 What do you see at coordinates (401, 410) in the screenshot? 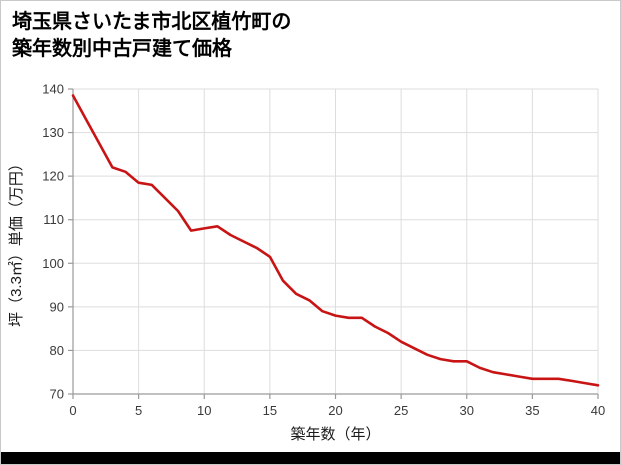
I see `x-tick-label: 25` at bounding box center [401, 410].